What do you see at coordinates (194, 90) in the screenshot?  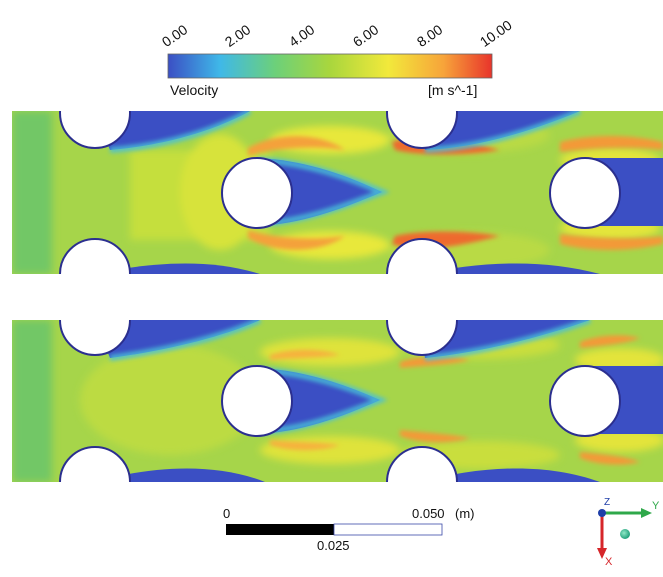 I see `legend-title: Velocity` at bounding box center [194, 90].